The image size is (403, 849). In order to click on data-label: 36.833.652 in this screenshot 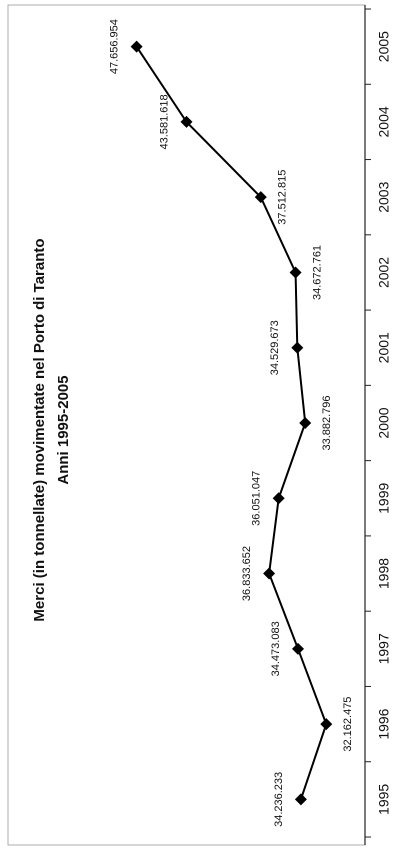, I will do `click(247, 573)`.